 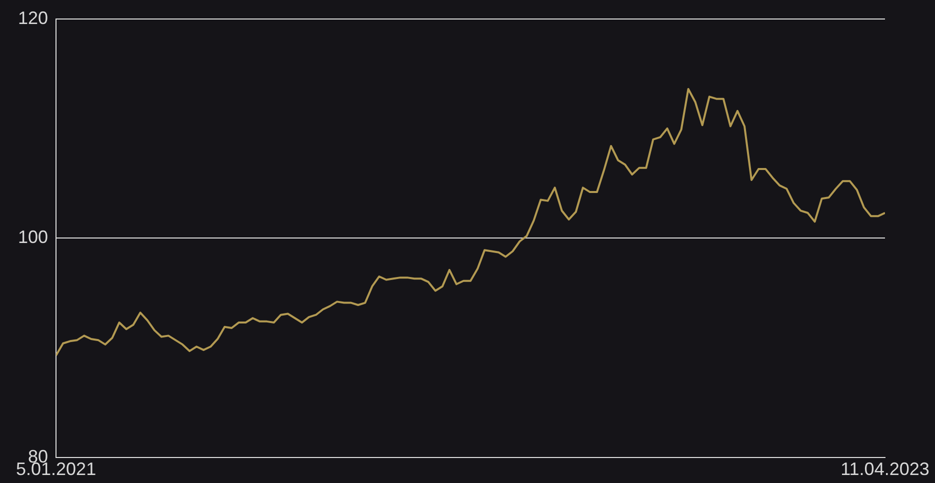 What do you see at coordinates (33, 237) in the screenshot?
I see `y-tick-label: 100` at bounding box center [33, 237].